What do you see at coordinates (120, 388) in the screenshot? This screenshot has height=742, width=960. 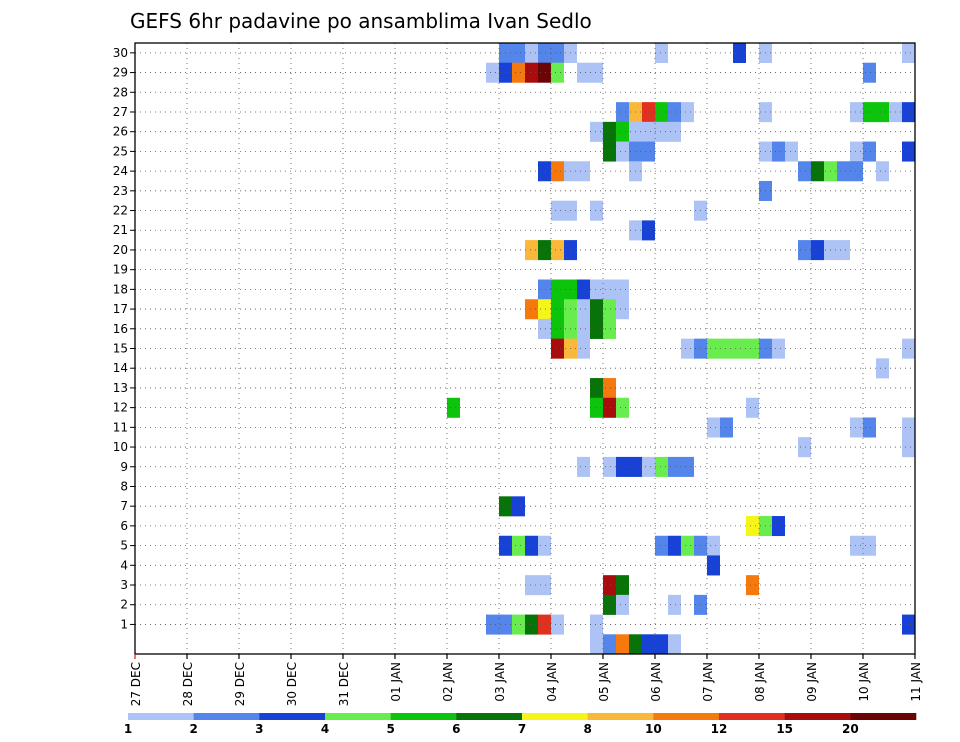 I see `y-tick-label-13: 13` at bounding box center [120, 388].